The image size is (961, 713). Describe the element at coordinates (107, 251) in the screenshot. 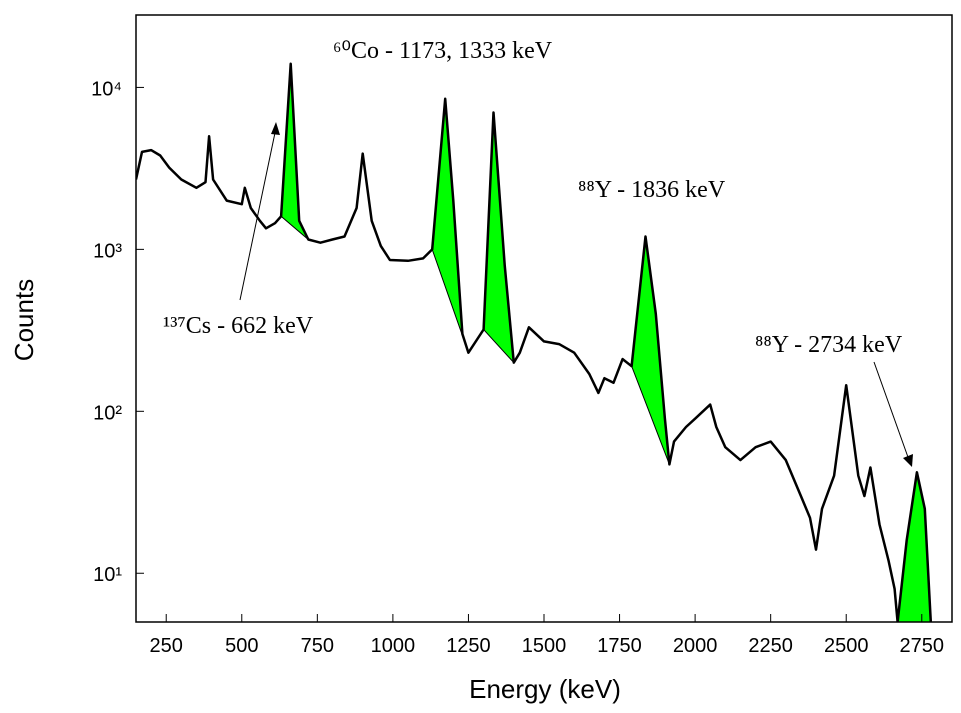

I see `y-tick-label: 10³` at that location.